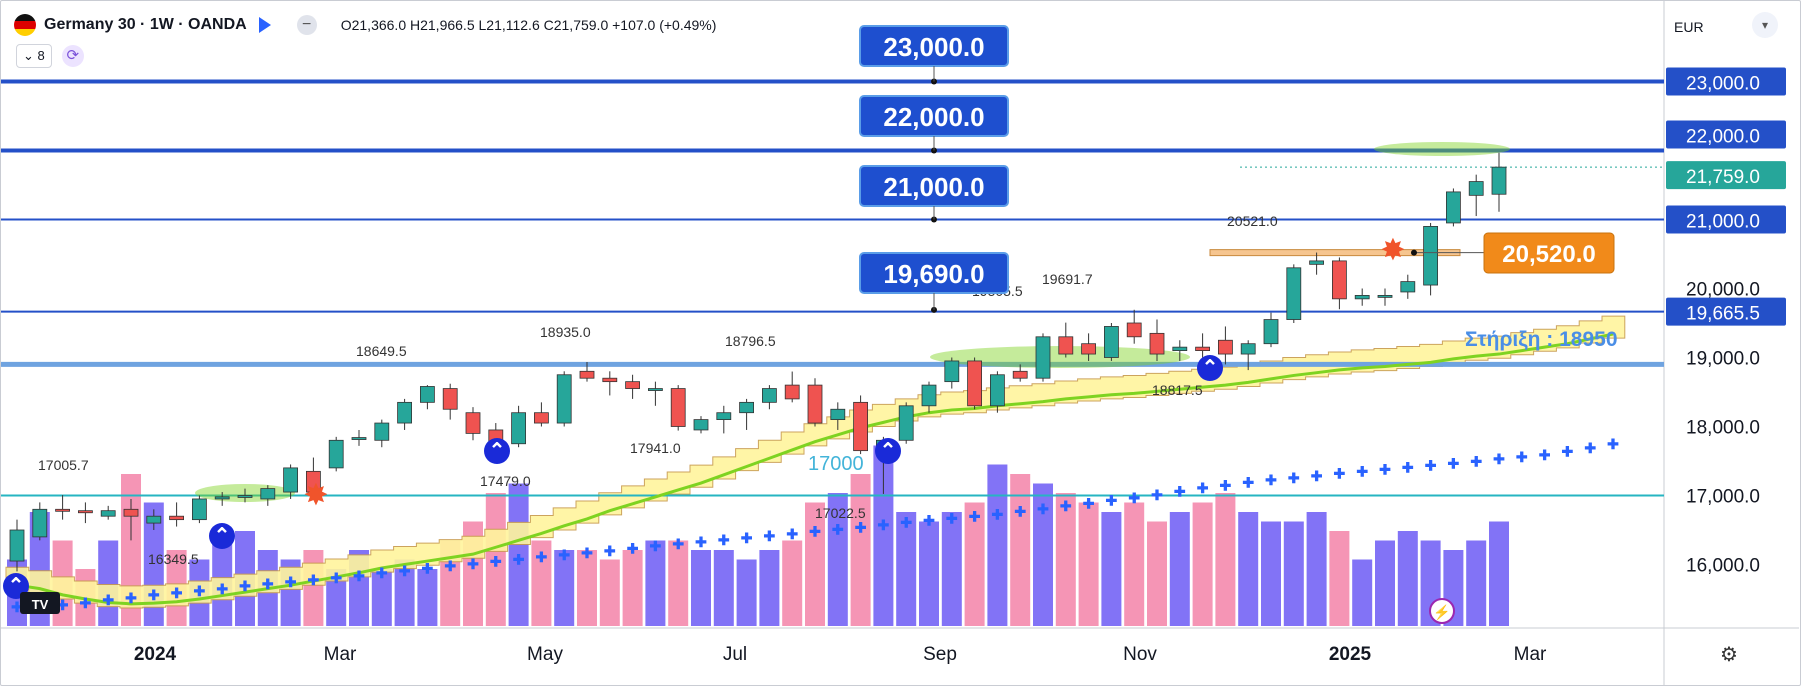  What do you see at coordinates (63, 465) in the screenshot?
I see `price-annotation-label: 17005.7` at bounding box center [63, 465].